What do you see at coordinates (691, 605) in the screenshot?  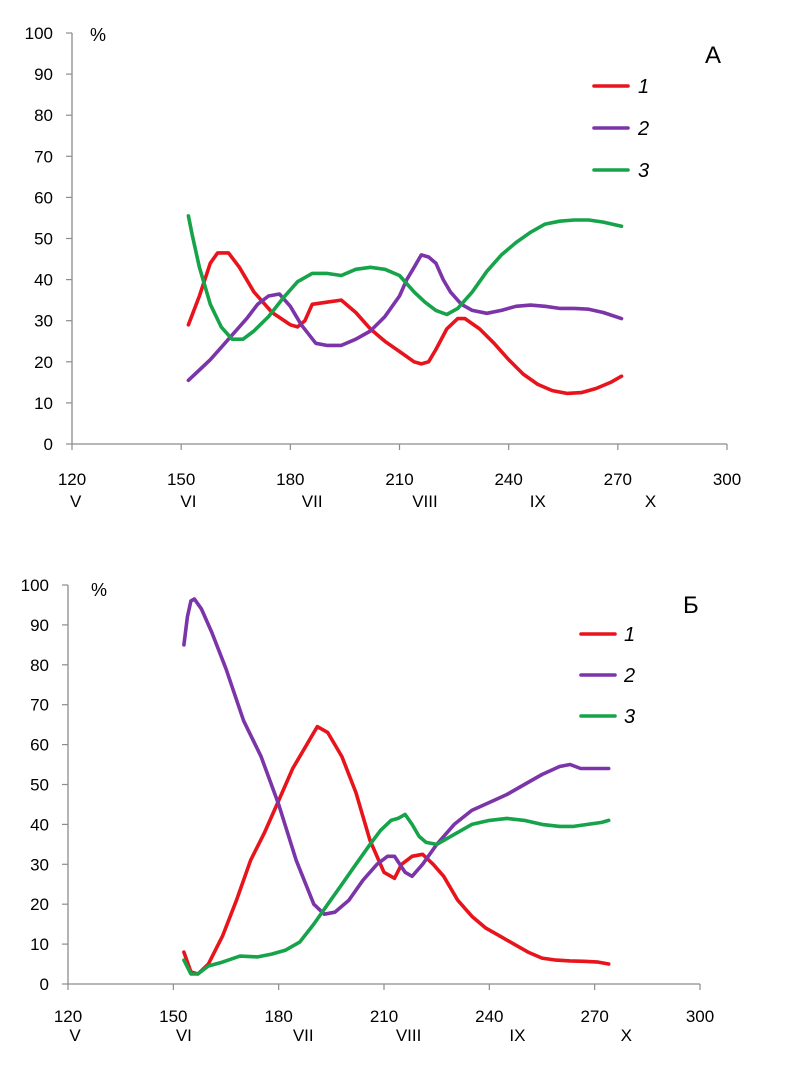 I see `panel-label: Б` at bounding box center [691, 605].